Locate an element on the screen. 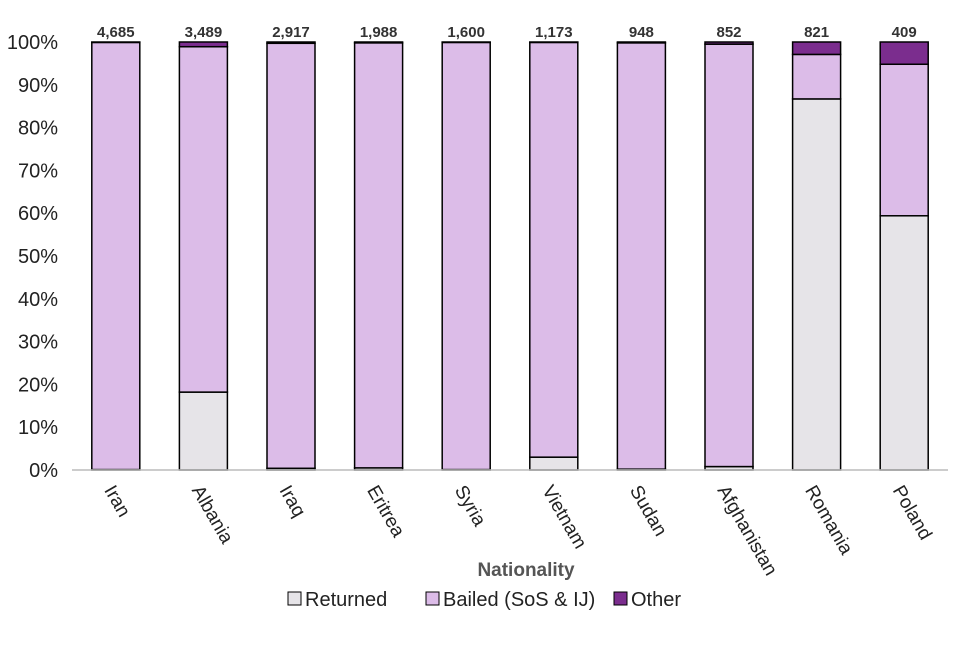 This screenshot has height=645, width=960. y-tick-label: 70% is located at coordinates (38, 171).